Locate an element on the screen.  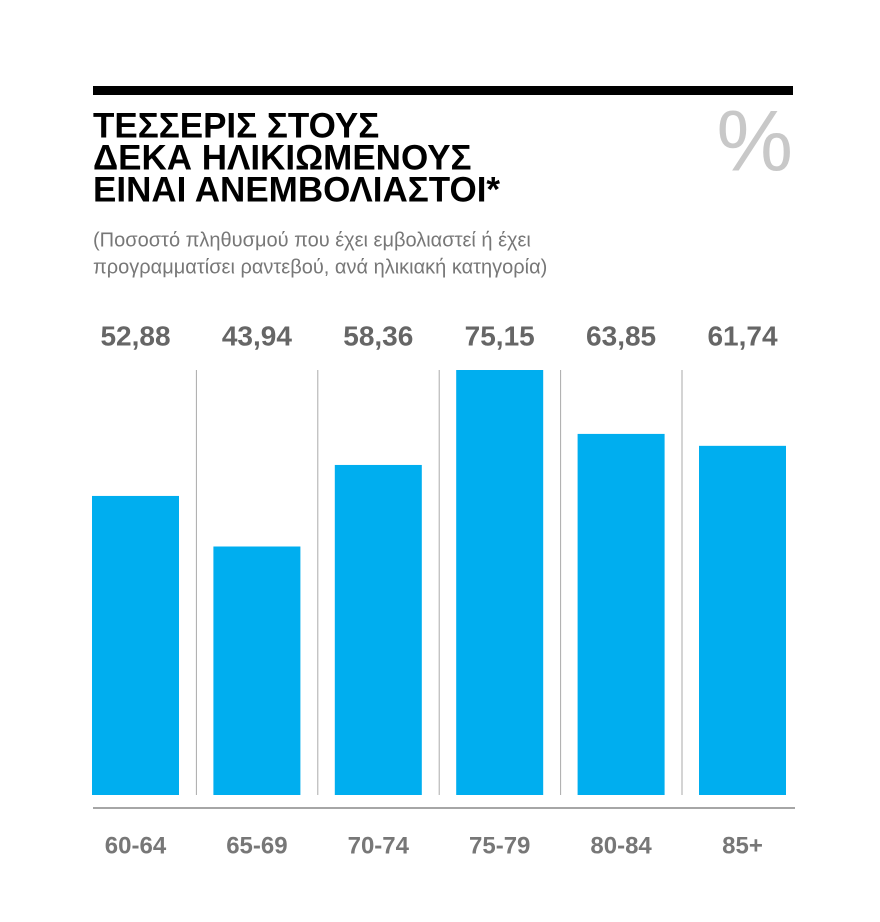
x-tick-label: 70-74 is located at coordinates (379, 845).